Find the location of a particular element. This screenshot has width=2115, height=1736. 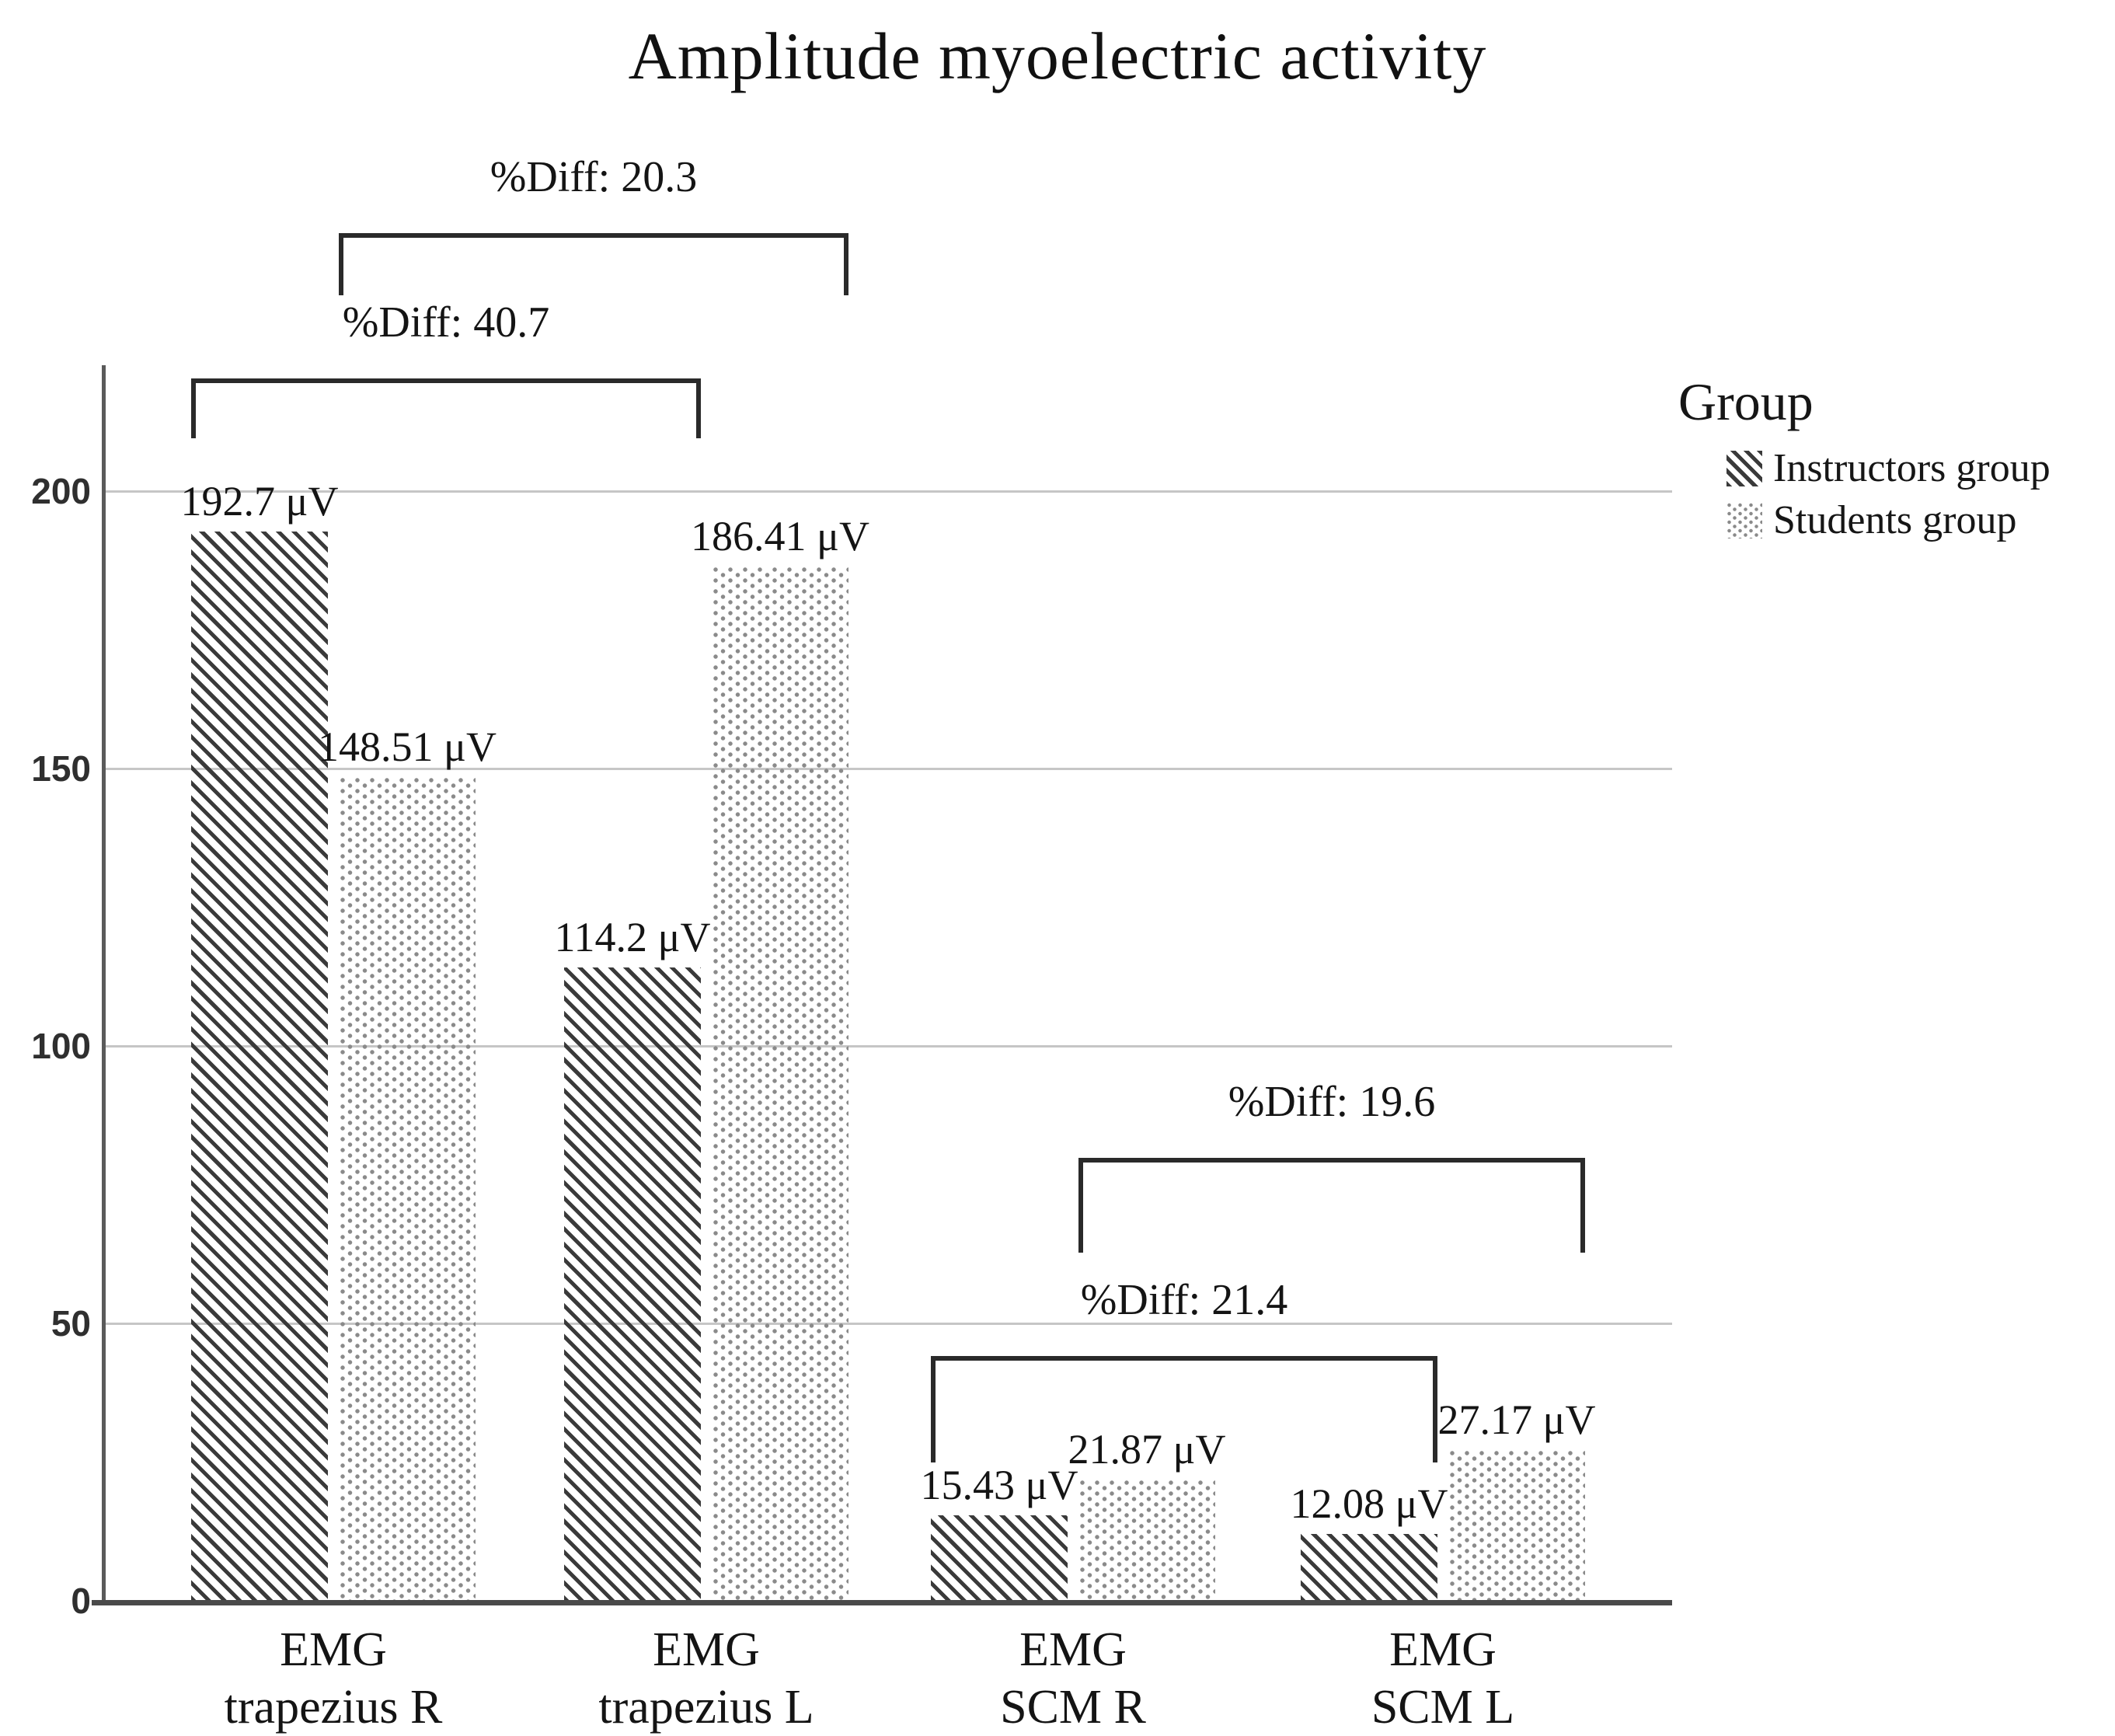

bar-instructors-group-emg-scm-r is located at coordinates (1000, 1558).